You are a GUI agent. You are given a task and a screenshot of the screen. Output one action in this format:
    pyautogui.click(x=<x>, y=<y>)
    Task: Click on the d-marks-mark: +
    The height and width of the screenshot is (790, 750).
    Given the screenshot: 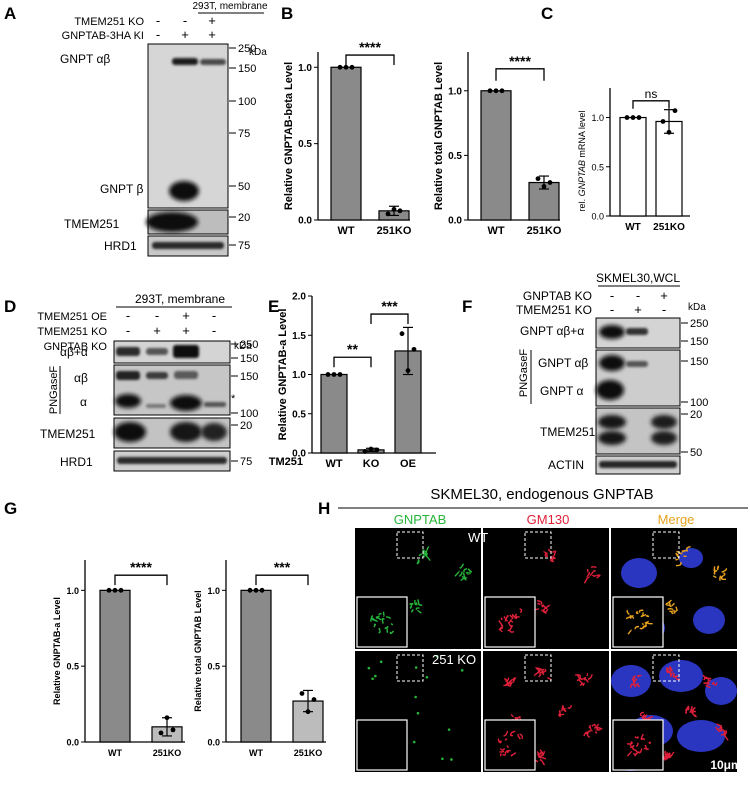 What is the action you would take?
    pyautogui.click(x=186, y=315)
    